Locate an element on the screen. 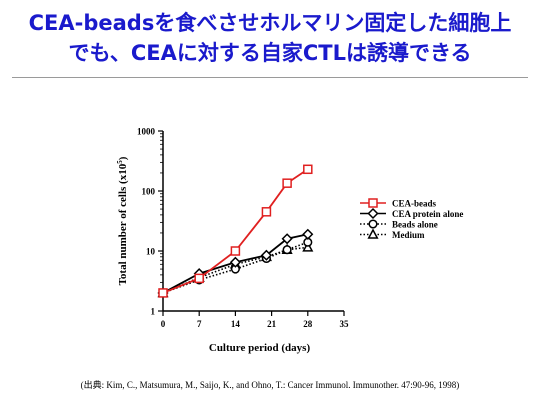 This screenshot has width=540, height=405. y-tick-label: 100 is located at coordinates (149, 192).